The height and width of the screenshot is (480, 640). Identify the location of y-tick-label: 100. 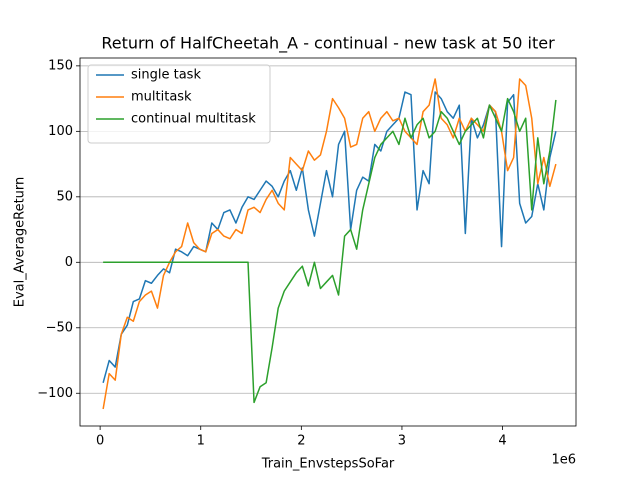
(60, 131).